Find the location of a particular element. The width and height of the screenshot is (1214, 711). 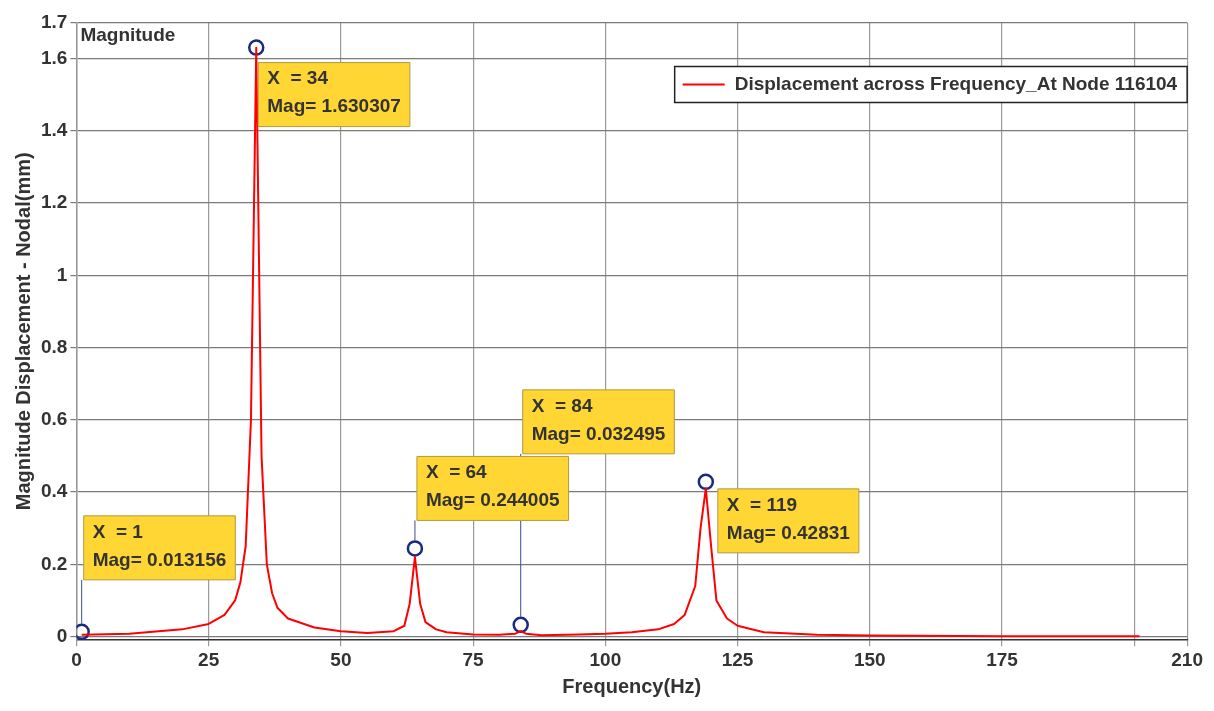

y-tick-label: 1.4 is located at coordinates (54, 130).